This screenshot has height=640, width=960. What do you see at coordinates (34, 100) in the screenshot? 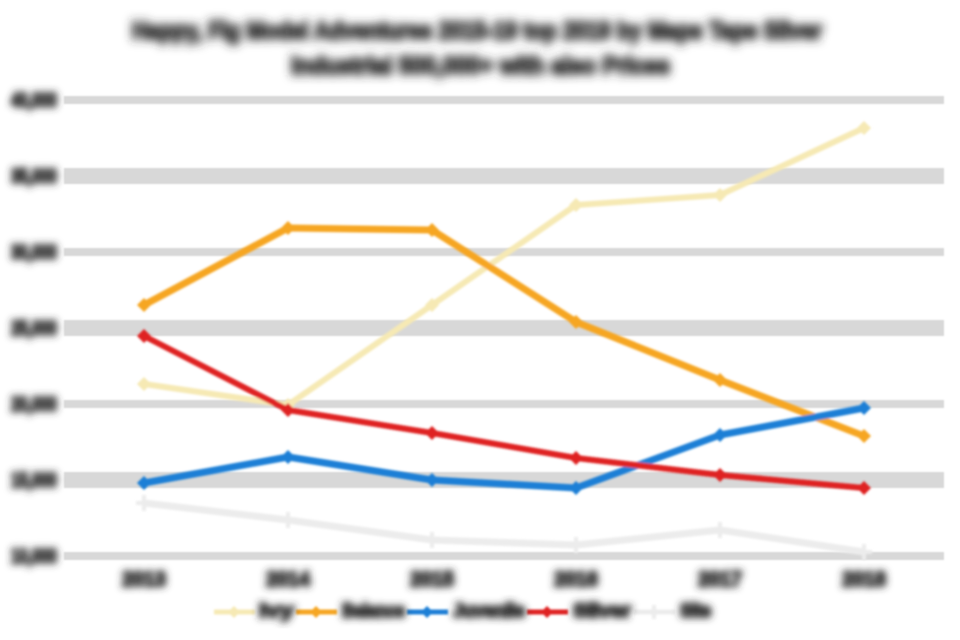
I see `svg-text: 40,000` at bounding box center [34, 100].